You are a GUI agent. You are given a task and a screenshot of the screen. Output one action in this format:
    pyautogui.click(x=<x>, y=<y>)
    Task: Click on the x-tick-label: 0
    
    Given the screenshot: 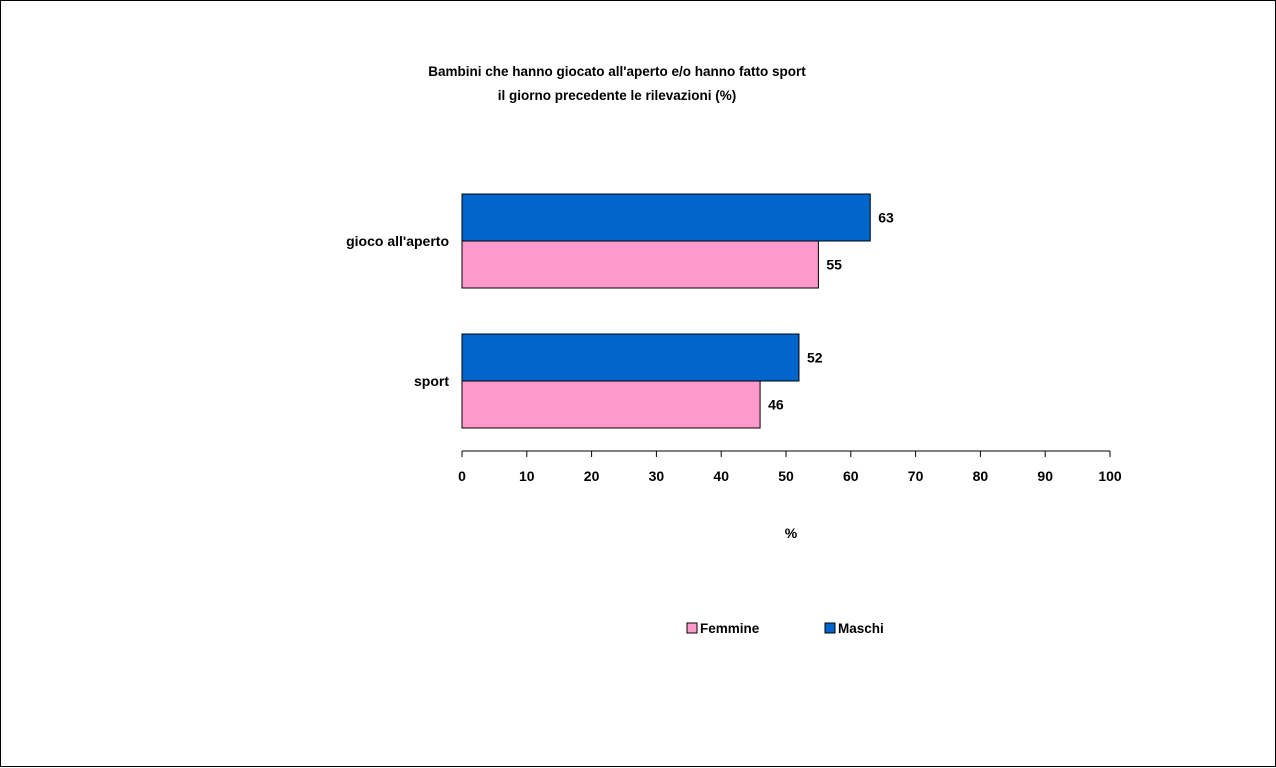 What is the action you would take?
    pyautogui.click(x=462, y=476)
    